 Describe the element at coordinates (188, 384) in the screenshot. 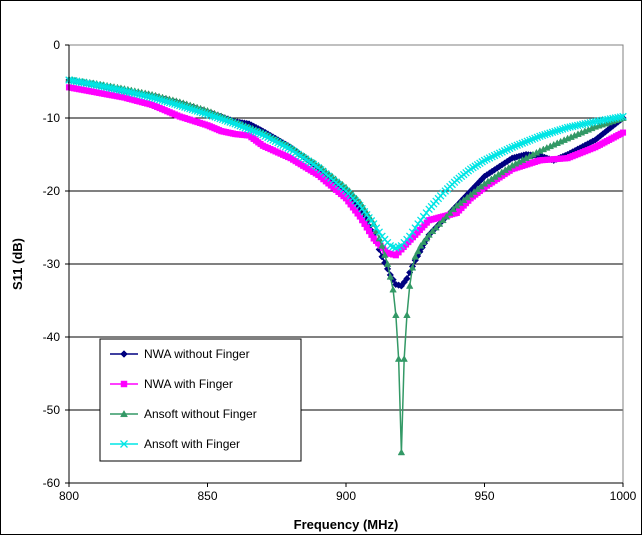

I see `legend-label: NWA with Finger` at that location.